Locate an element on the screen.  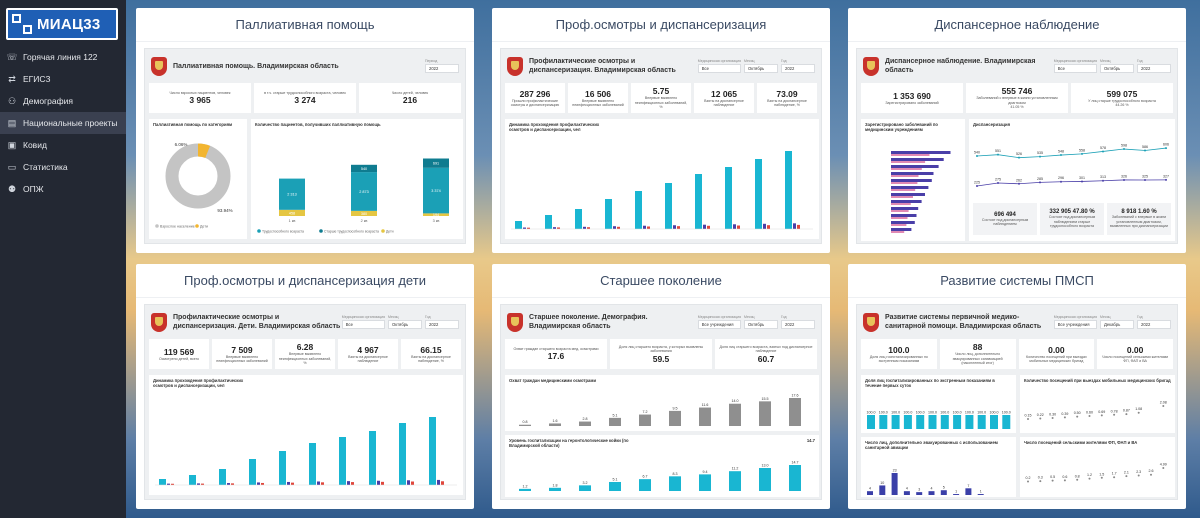
card-title: Проф.осмотры и диспансеризация is located at coordinates (661, 25).